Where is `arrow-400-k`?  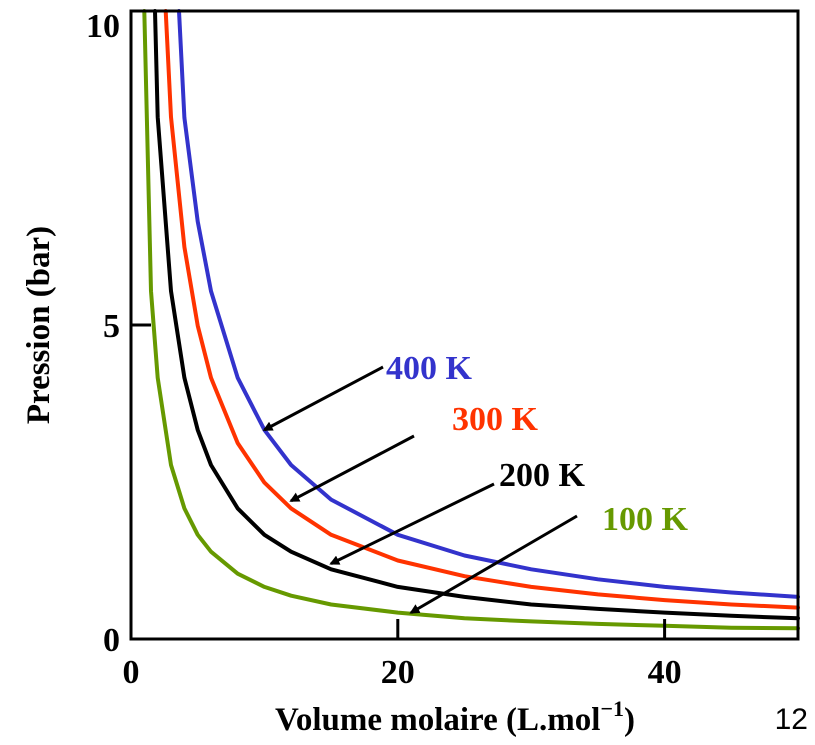 arrow-400-k is located at coordinates (323, 398).